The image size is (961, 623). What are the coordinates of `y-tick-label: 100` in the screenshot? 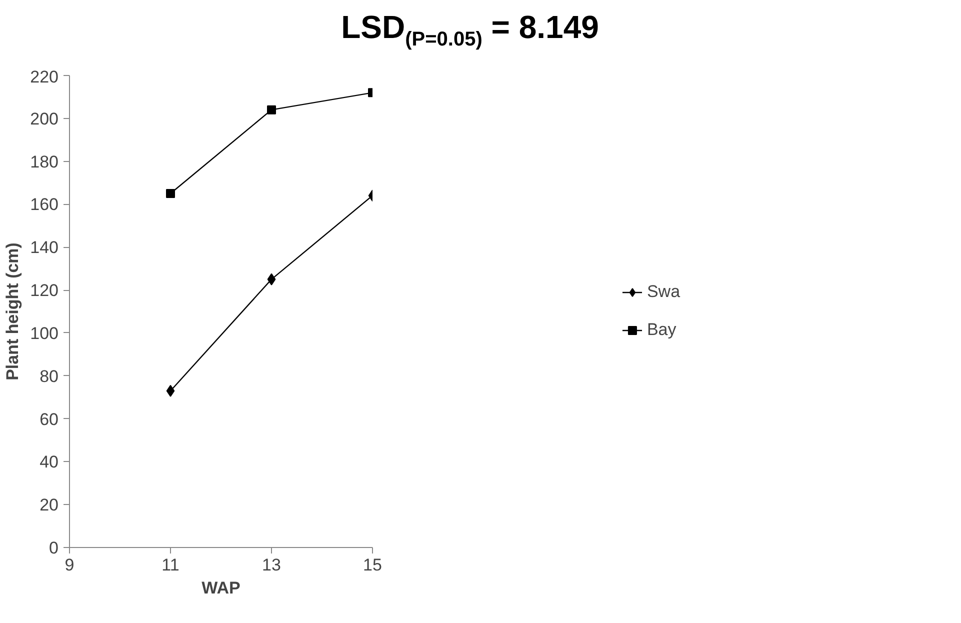 It's located at (44, 333).